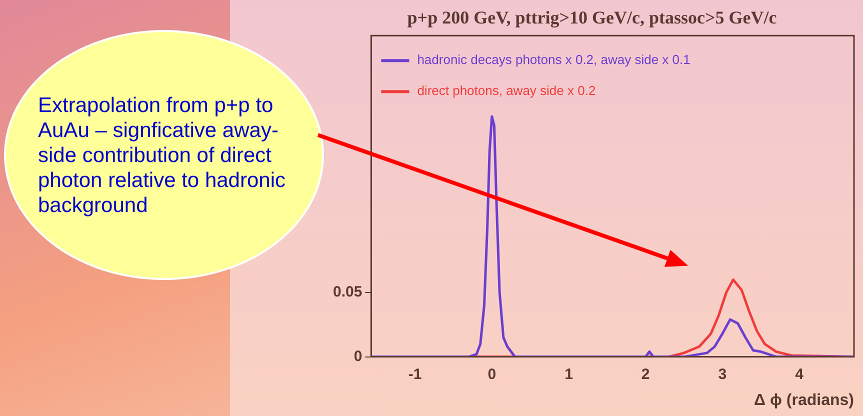  What do you see at coordinates (804, 400) in the screenshot?
I see `x-axis-title: Δ ϕ (radians)` at bounding box center [804, 400].